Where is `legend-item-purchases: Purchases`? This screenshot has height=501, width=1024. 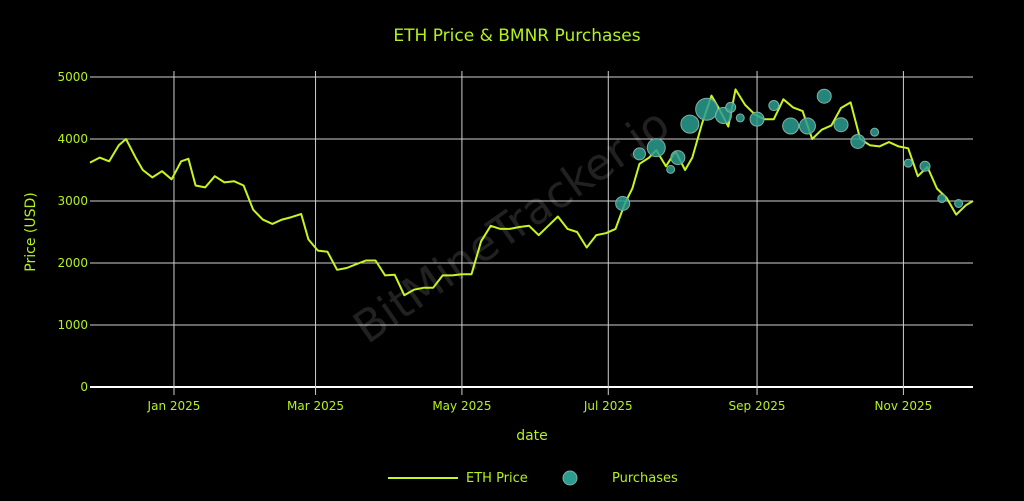
legend-item-purchases: Purchases is located at coordinates (620, 478).